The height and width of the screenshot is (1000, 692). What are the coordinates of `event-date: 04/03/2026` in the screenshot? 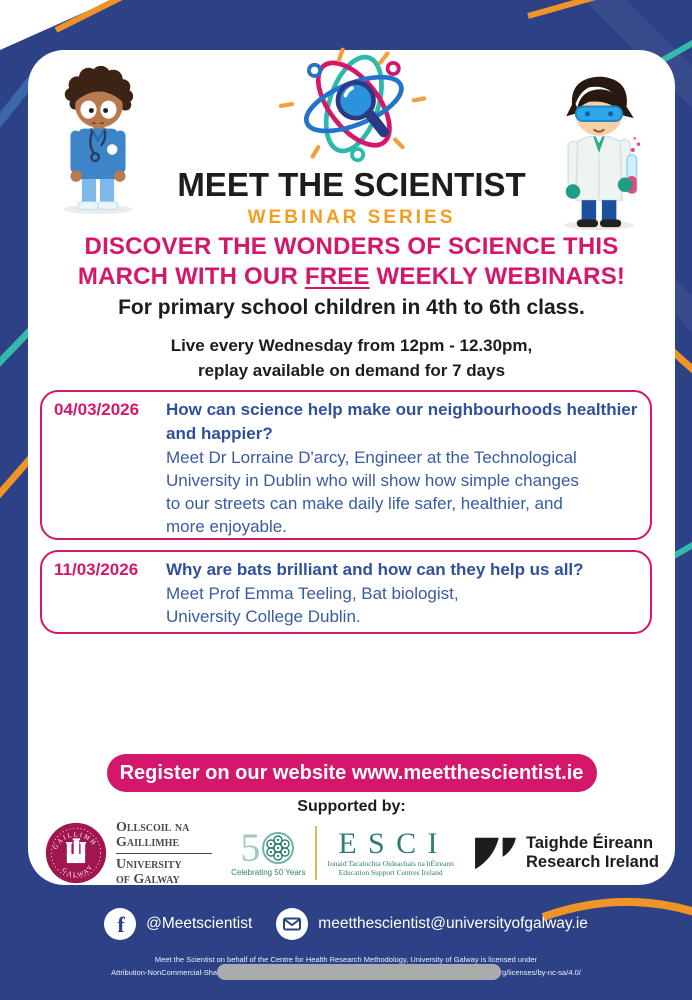 It's located at (97, 409).